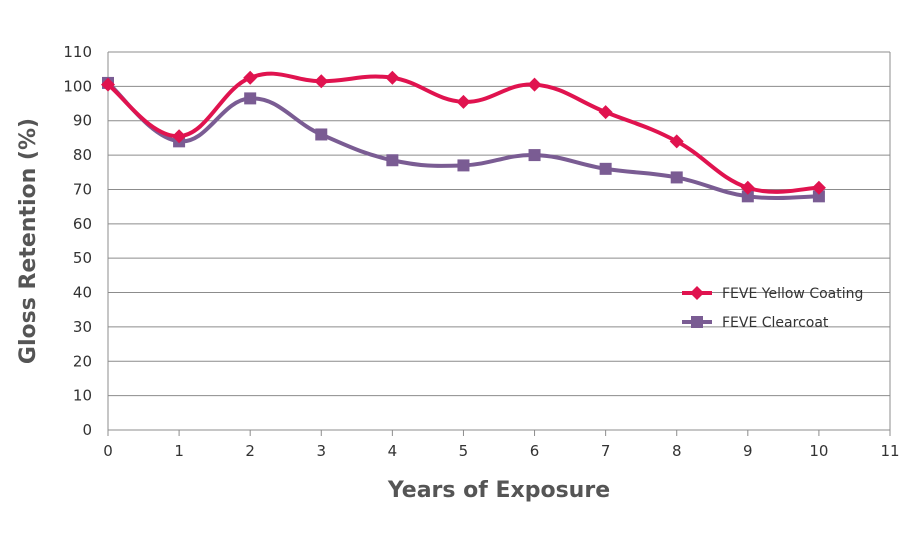 The width and height of the screenshot is (900, 550). I want to click on y-tick-label: 90, so click(82, 121).